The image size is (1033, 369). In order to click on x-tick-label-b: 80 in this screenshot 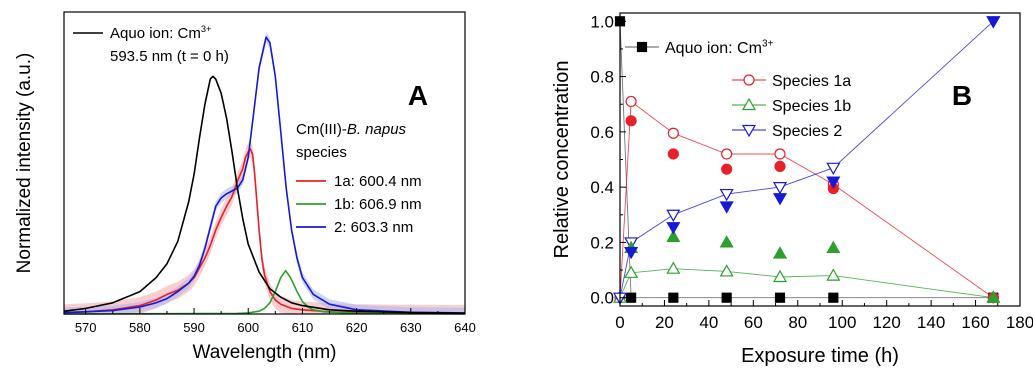, I will do `click(797, 322)`.